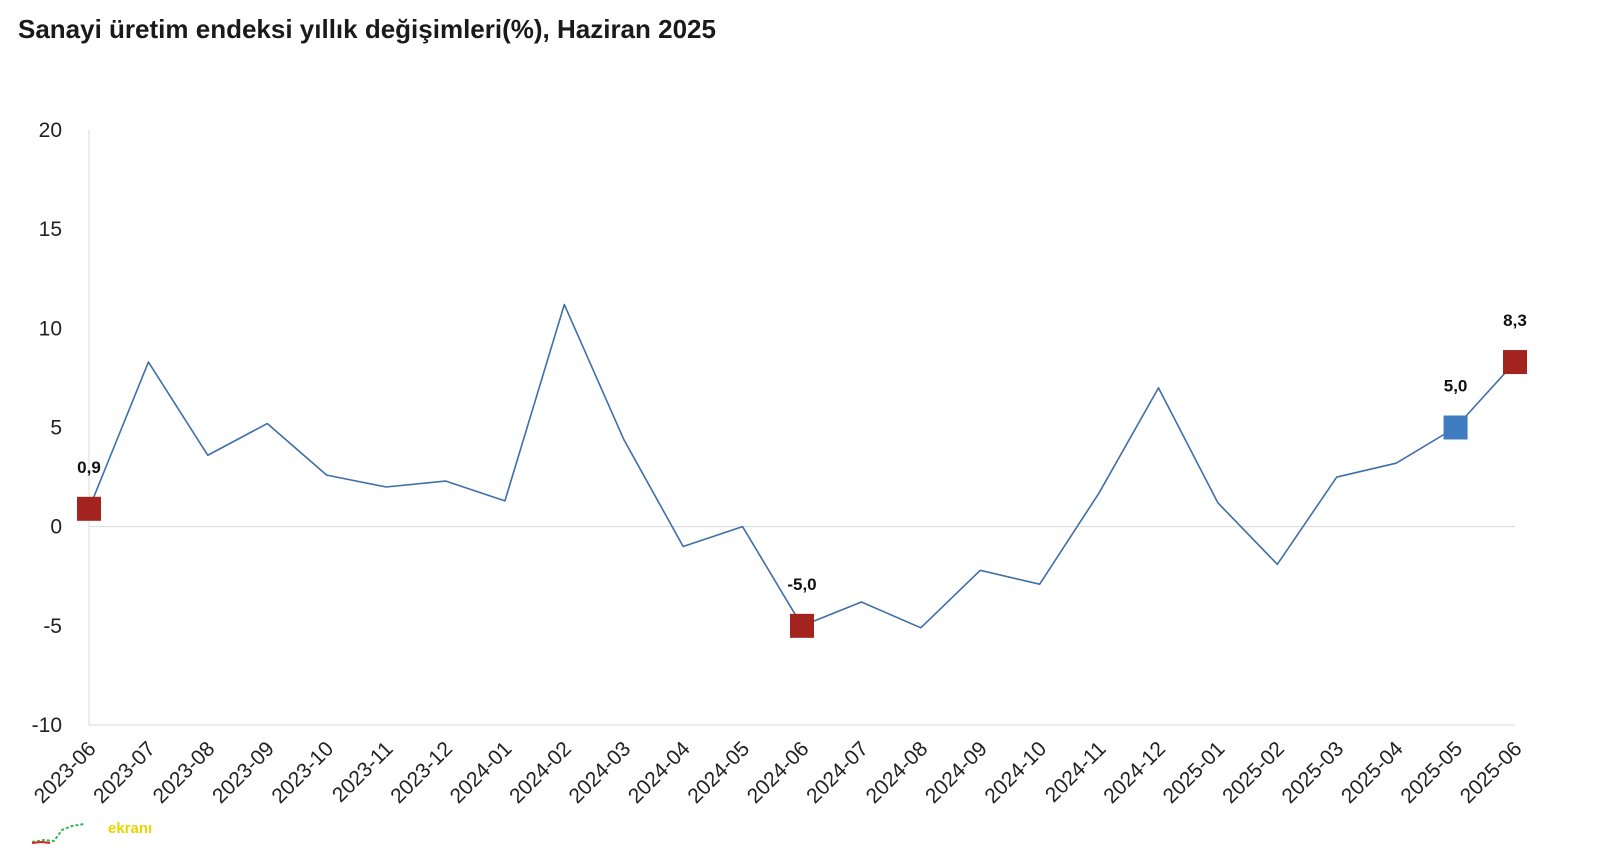 The height and width of the screenshot is (868, 1602). What do you see at coordinates (363, 772) in the screenshot?
I see `x-tick-label: 2023-11` at bounding box center [363, 772].